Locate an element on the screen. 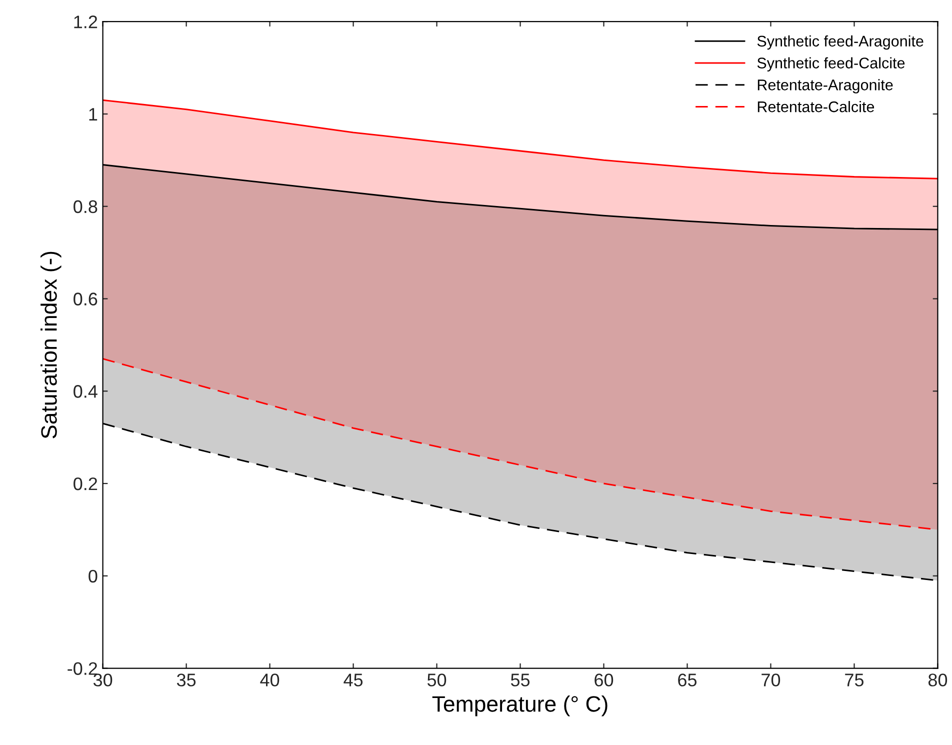 Image resolution: width=952 pixels, height=745 pixels. x-tick-label: 70 is located at coordinates (771, 680).